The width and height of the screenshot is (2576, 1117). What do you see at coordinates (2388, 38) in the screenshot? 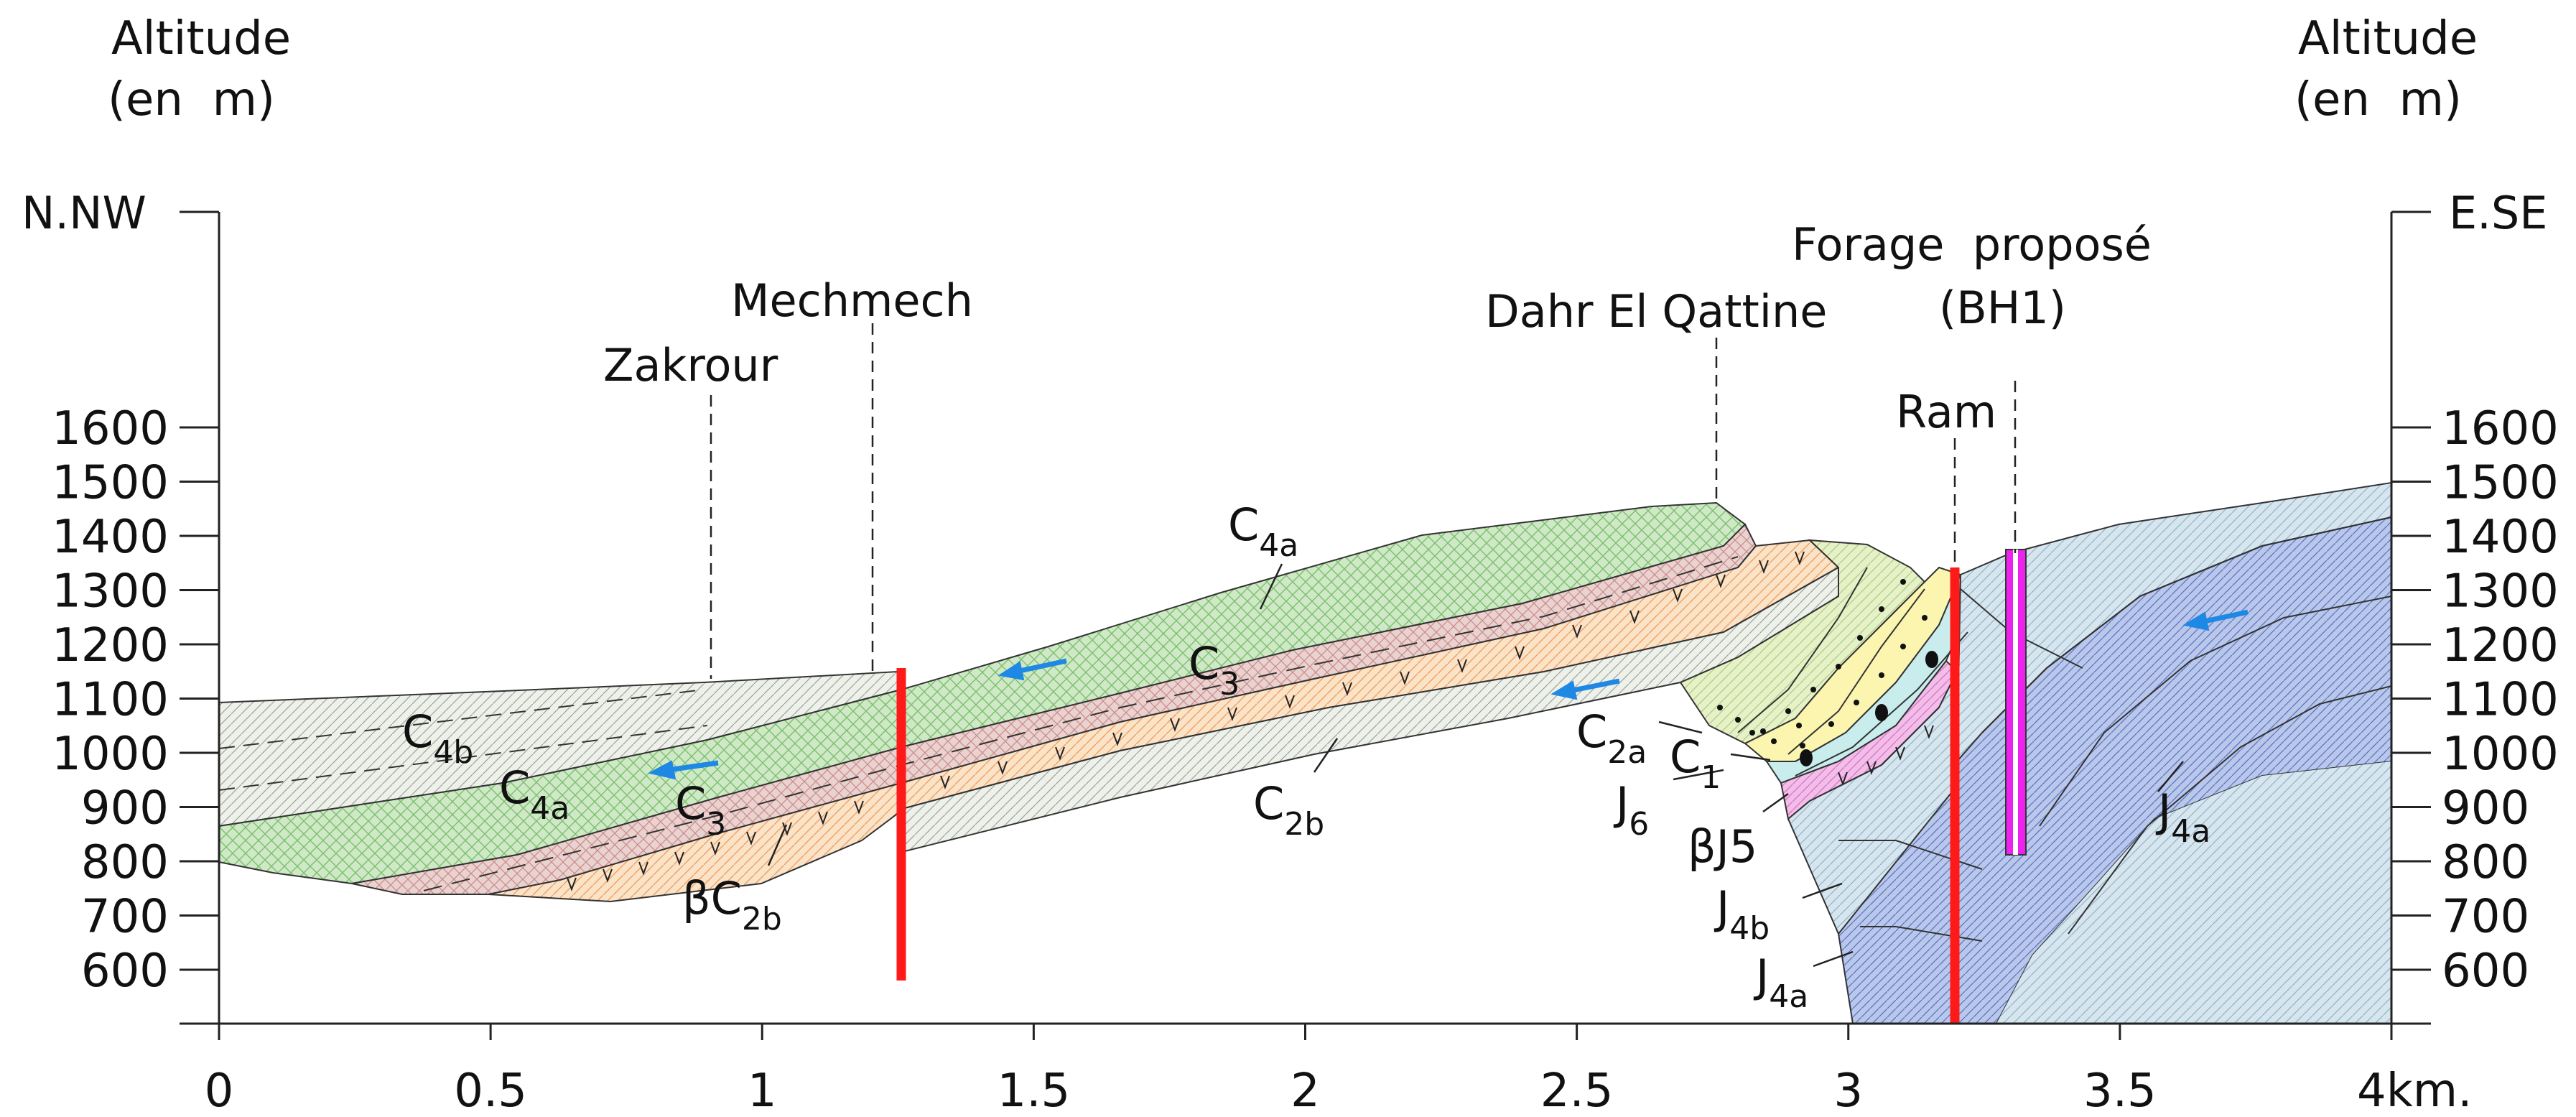
I see `right-axis-title-line1: Altitude` at bounding box center [2388, 38].